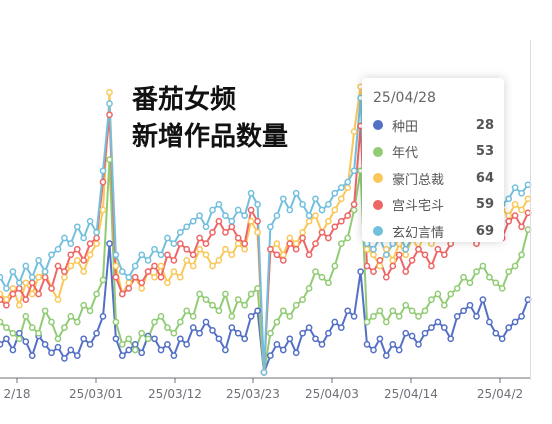 The image size is (552, 424). What do you see at coordinates (418, 233) in the screenshot?
I see `tooltip-series-name: 玄幻言情` at bounding box center [418, 233].